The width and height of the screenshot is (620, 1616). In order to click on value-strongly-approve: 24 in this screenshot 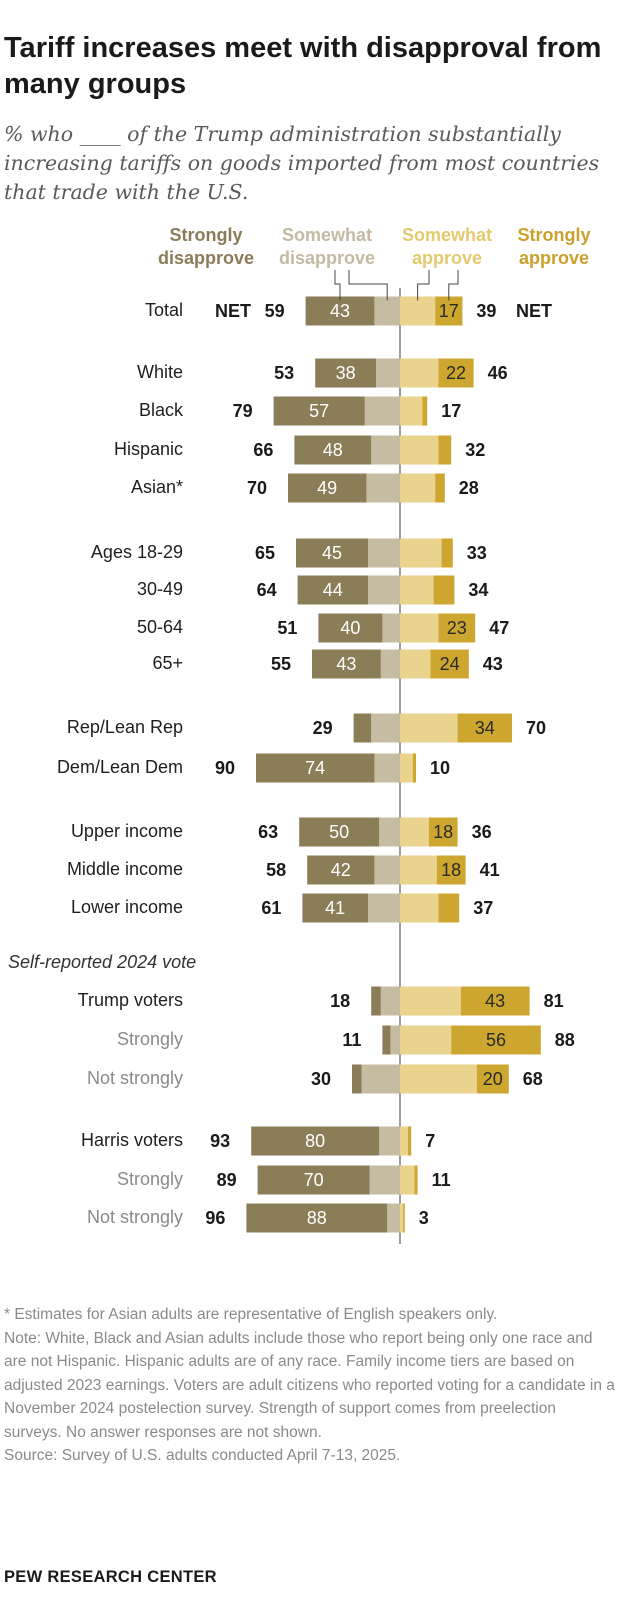, I will do `click(450, 664)`.